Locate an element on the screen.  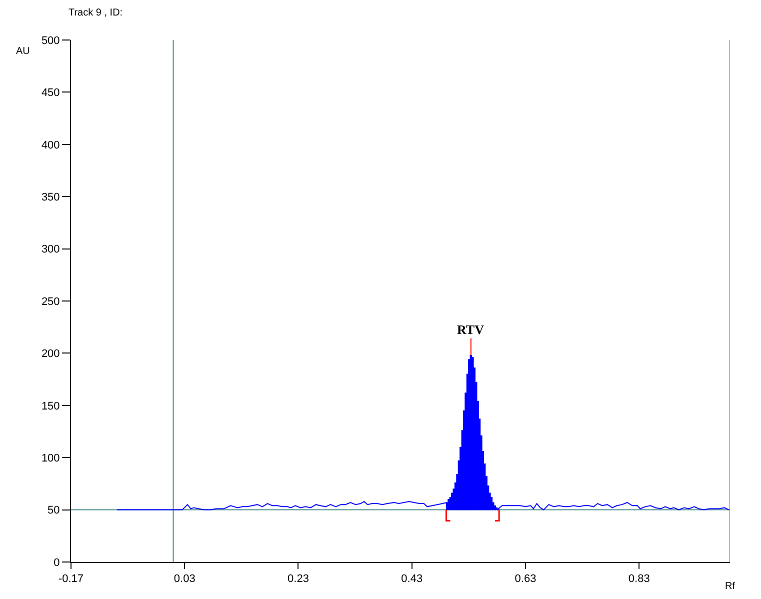
y-tick-label: 450 is located at coordinates (50, 93).